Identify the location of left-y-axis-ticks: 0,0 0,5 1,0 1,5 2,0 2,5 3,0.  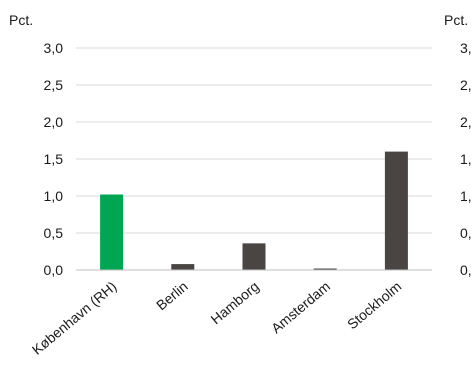
(54, 159).